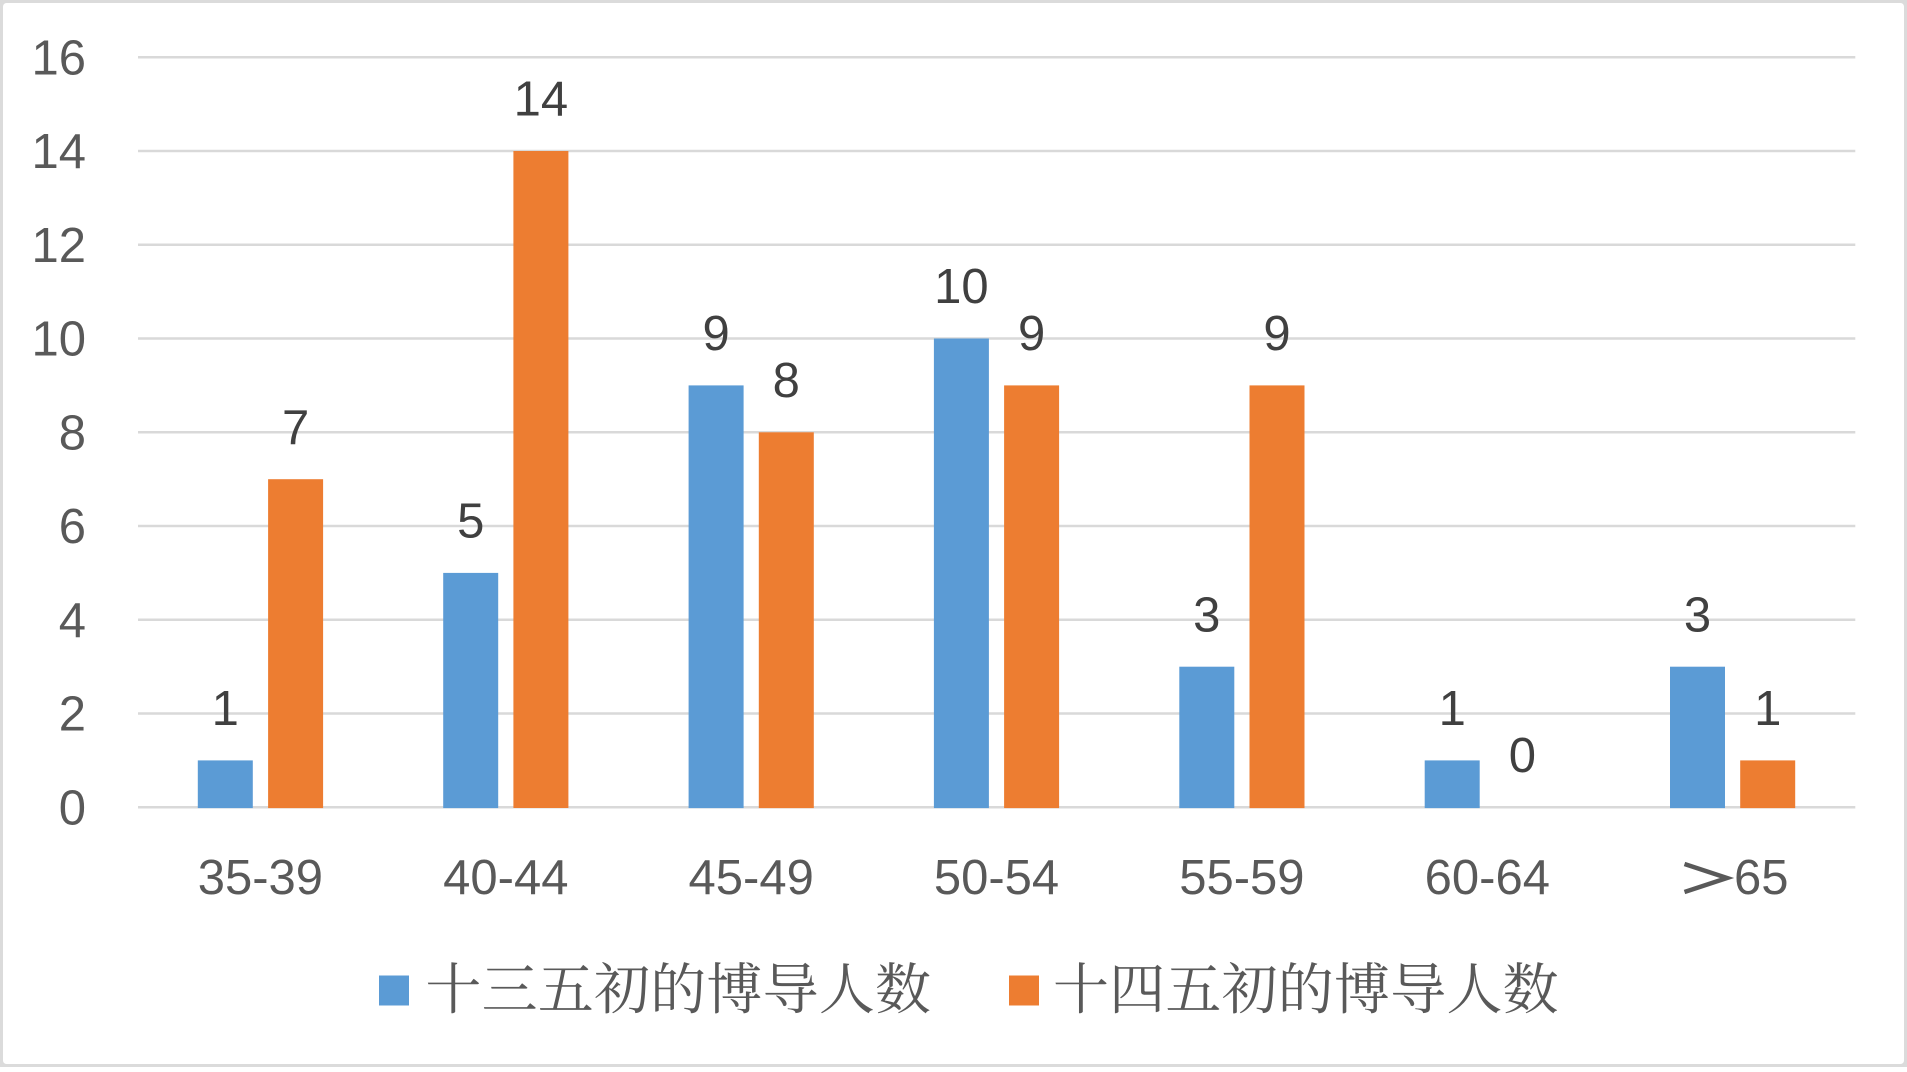 This screenshot has height=1072, width=1907. Describe the element at coordinates (260, 878) in the screenshot. I see `svg-text: 35-39` at that location.